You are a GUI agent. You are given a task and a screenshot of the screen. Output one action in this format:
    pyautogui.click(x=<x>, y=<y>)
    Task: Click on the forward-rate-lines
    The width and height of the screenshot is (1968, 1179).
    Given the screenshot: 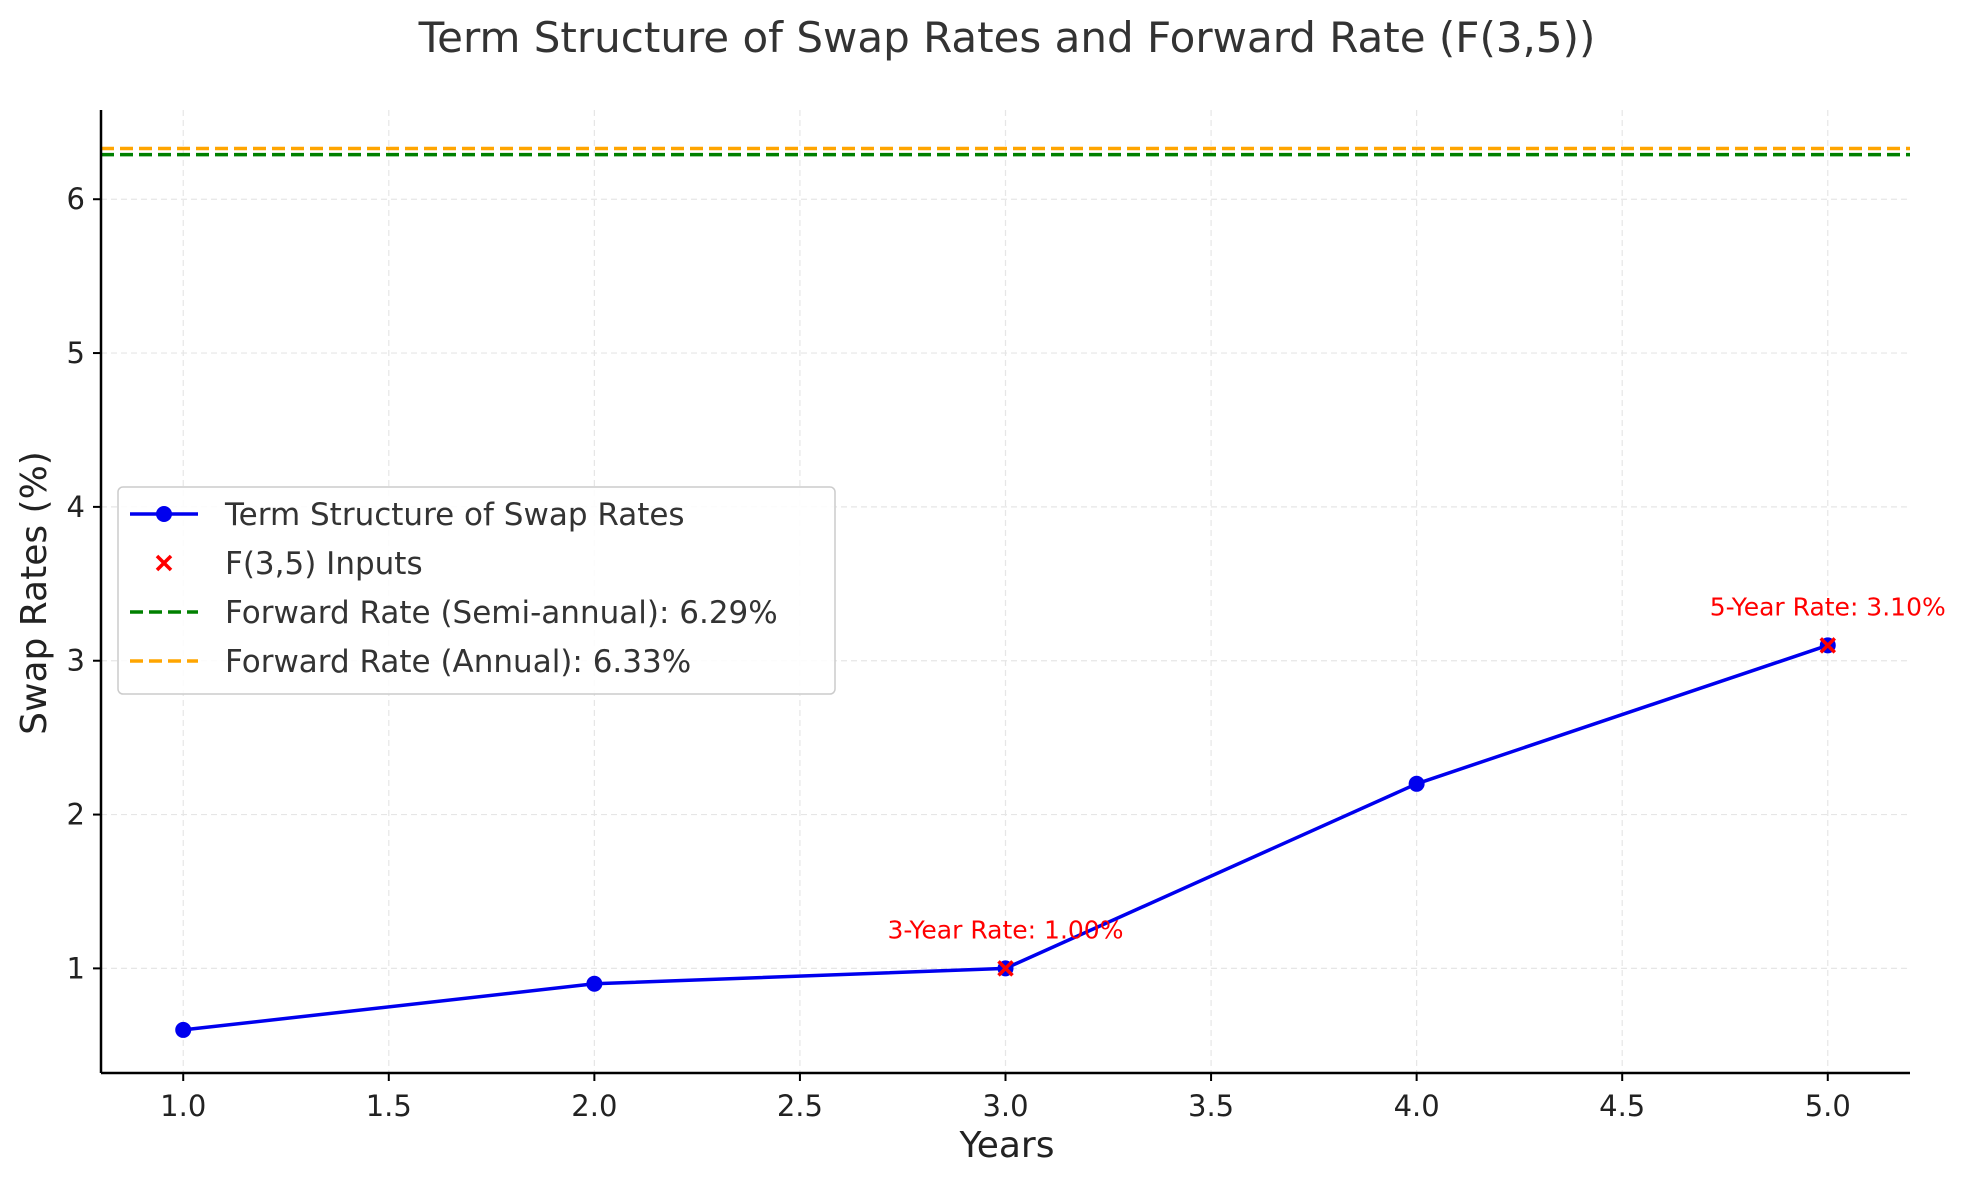 What is the action you would take?
    pyautogui.click(x=1005, y=151)
    